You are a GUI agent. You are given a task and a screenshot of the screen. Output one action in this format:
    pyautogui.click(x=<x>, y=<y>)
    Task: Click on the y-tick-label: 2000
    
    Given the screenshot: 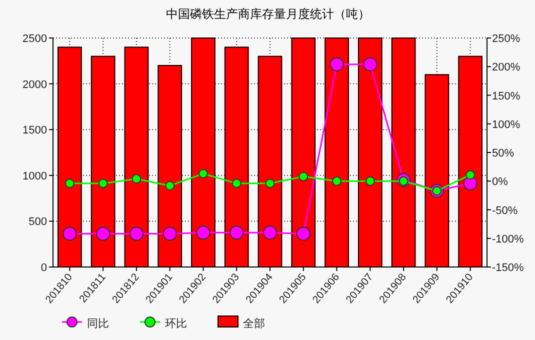 What is the action you would take?
    pyautogui.click(x=34, y=84)
    